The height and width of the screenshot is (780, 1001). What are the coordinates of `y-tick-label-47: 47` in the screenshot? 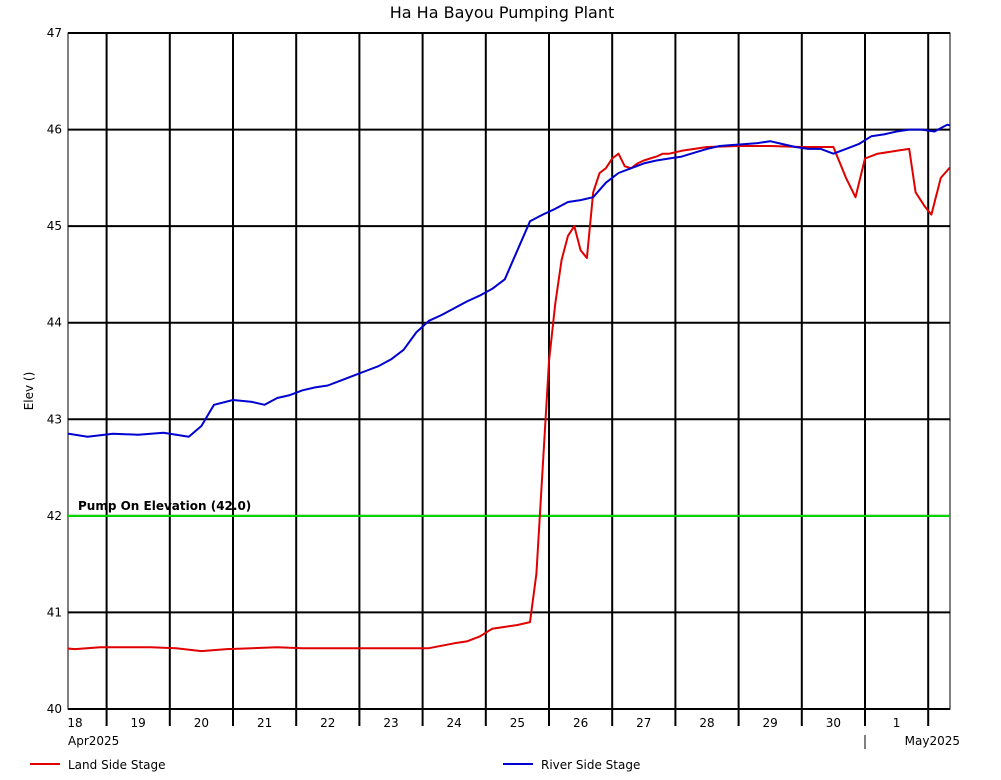 It's located at (54, 33).